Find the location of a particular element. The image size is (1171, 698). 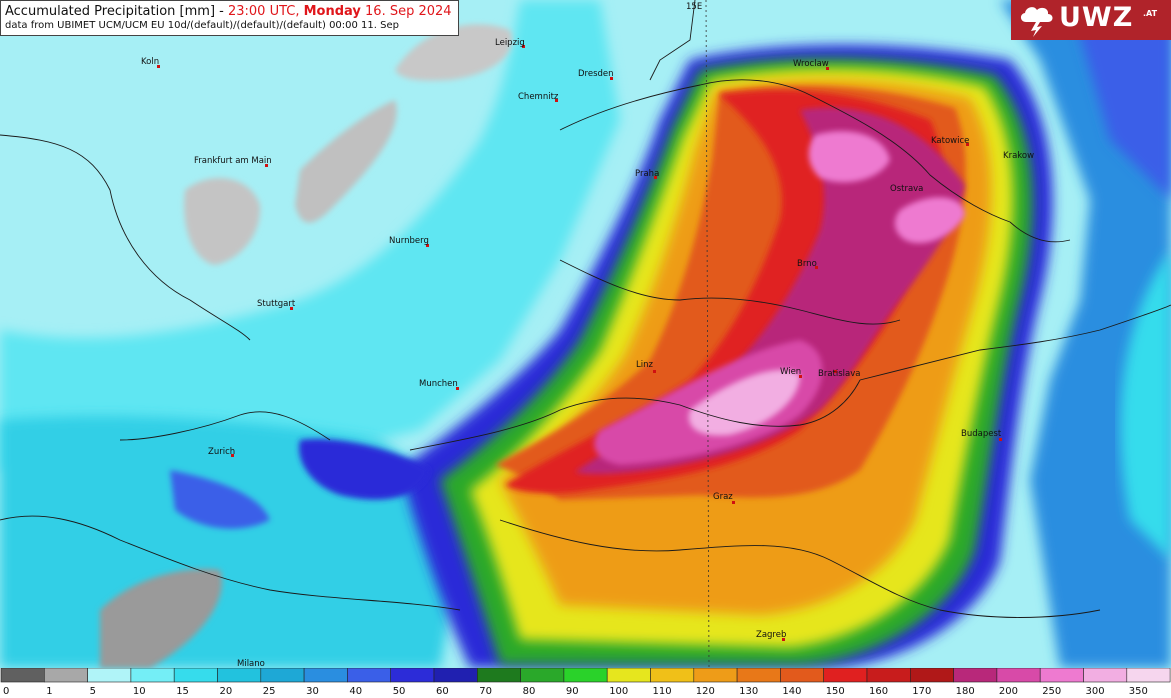

svg-text: Wien is located at coordinates (790, 372).